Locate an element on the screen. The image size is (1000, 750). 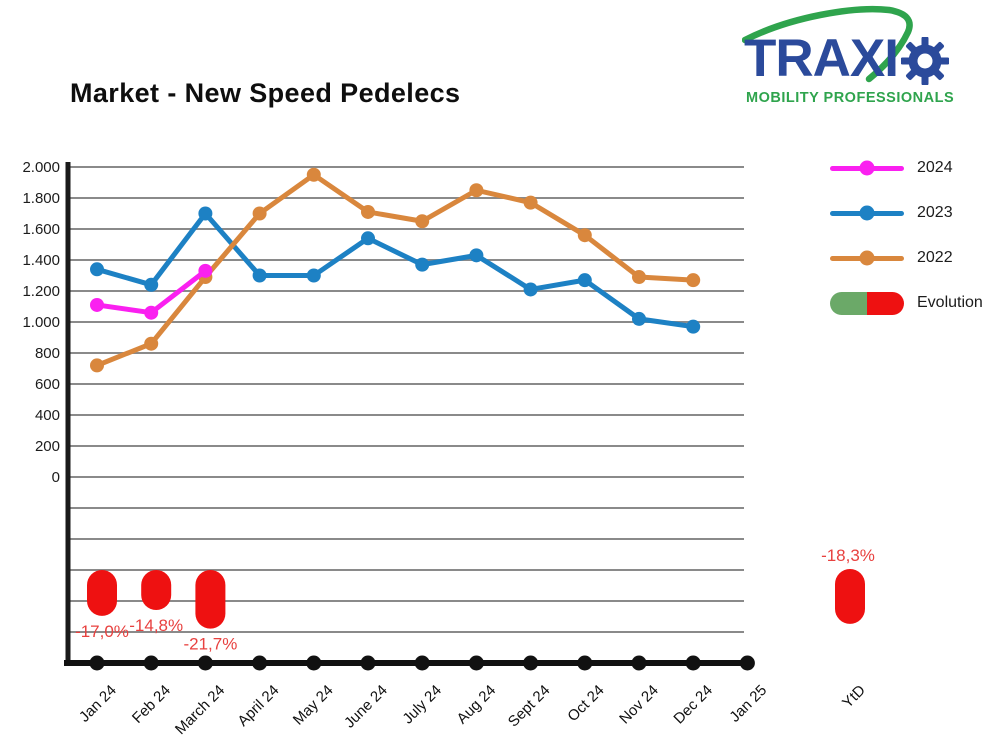
svg-text: Dec 24 is located at coordinates (693, 705).